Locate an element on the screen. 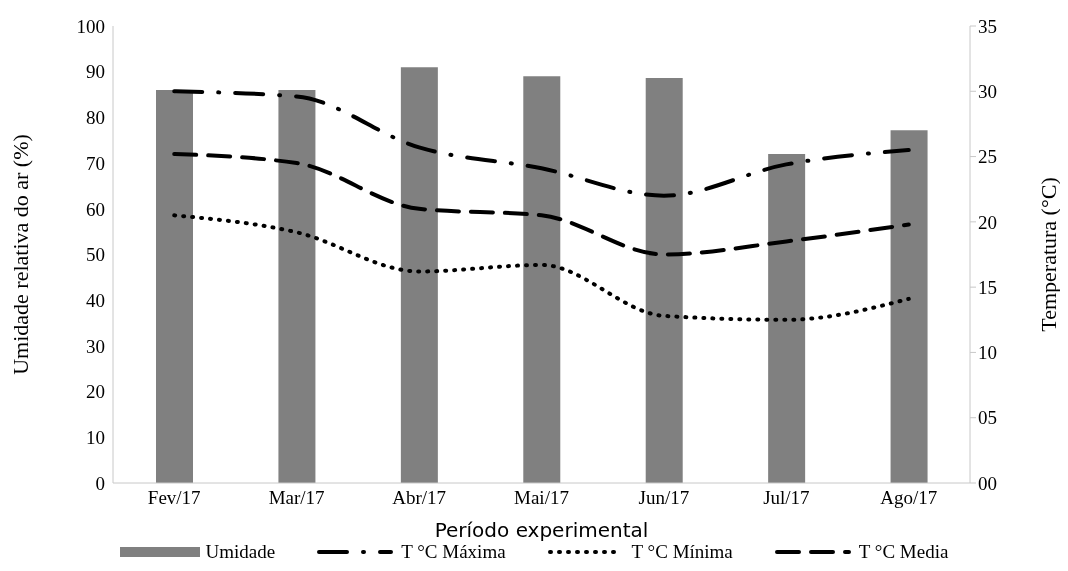  x-tick-label: Mar/17 is located at coordinates (296, 498).